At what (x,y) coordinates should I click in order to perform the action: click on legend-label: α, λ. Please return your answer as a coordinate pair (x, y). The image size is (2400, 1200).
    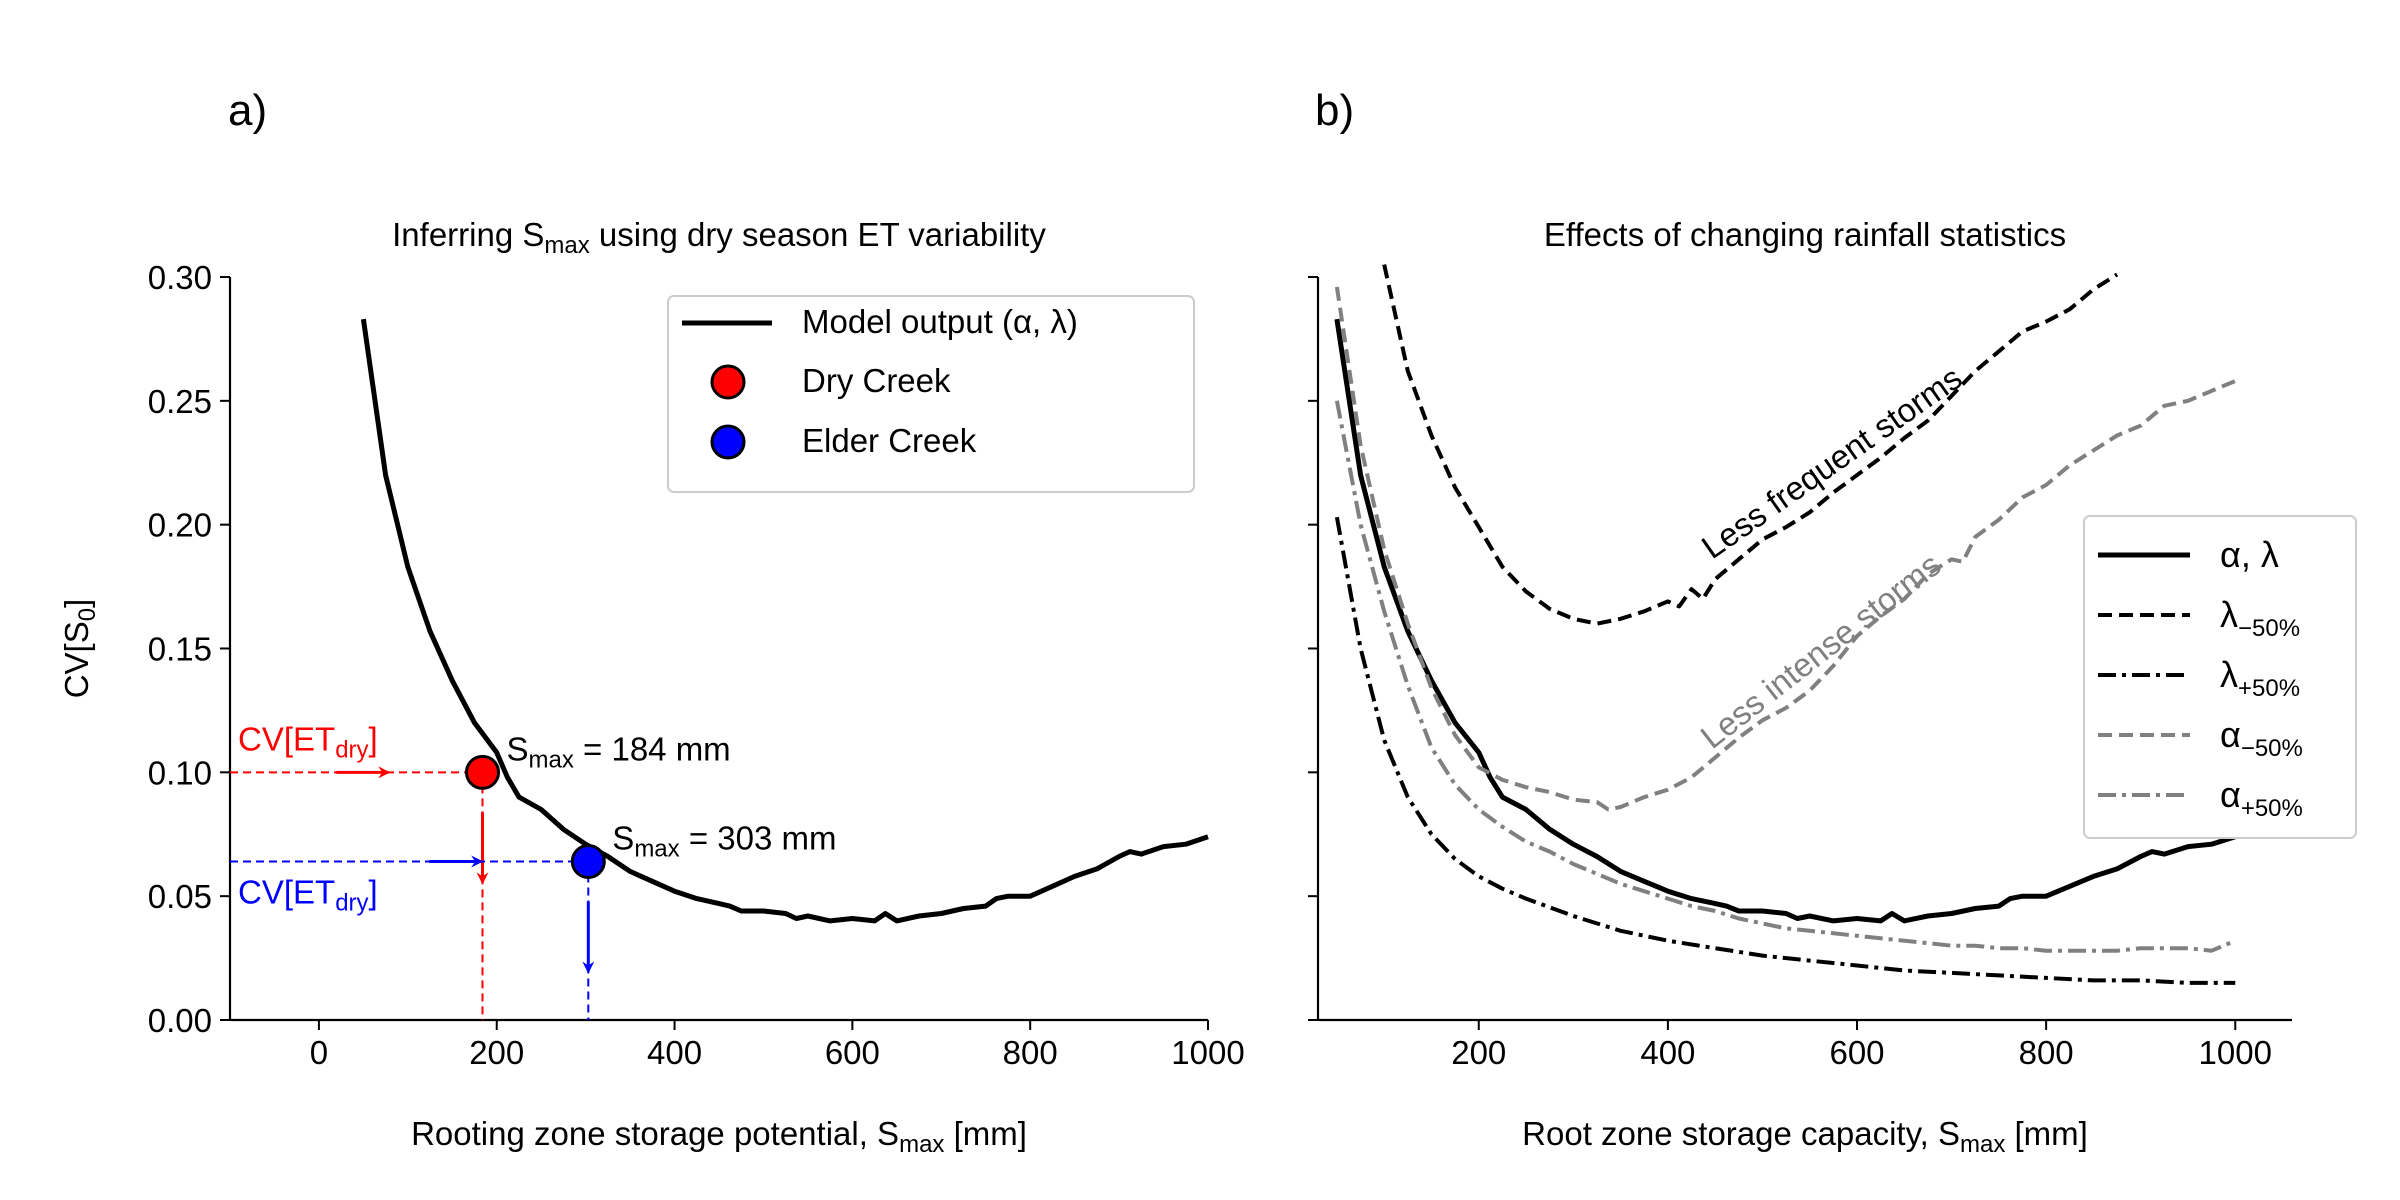
    Looking at the image, I should click on (2249, 554).